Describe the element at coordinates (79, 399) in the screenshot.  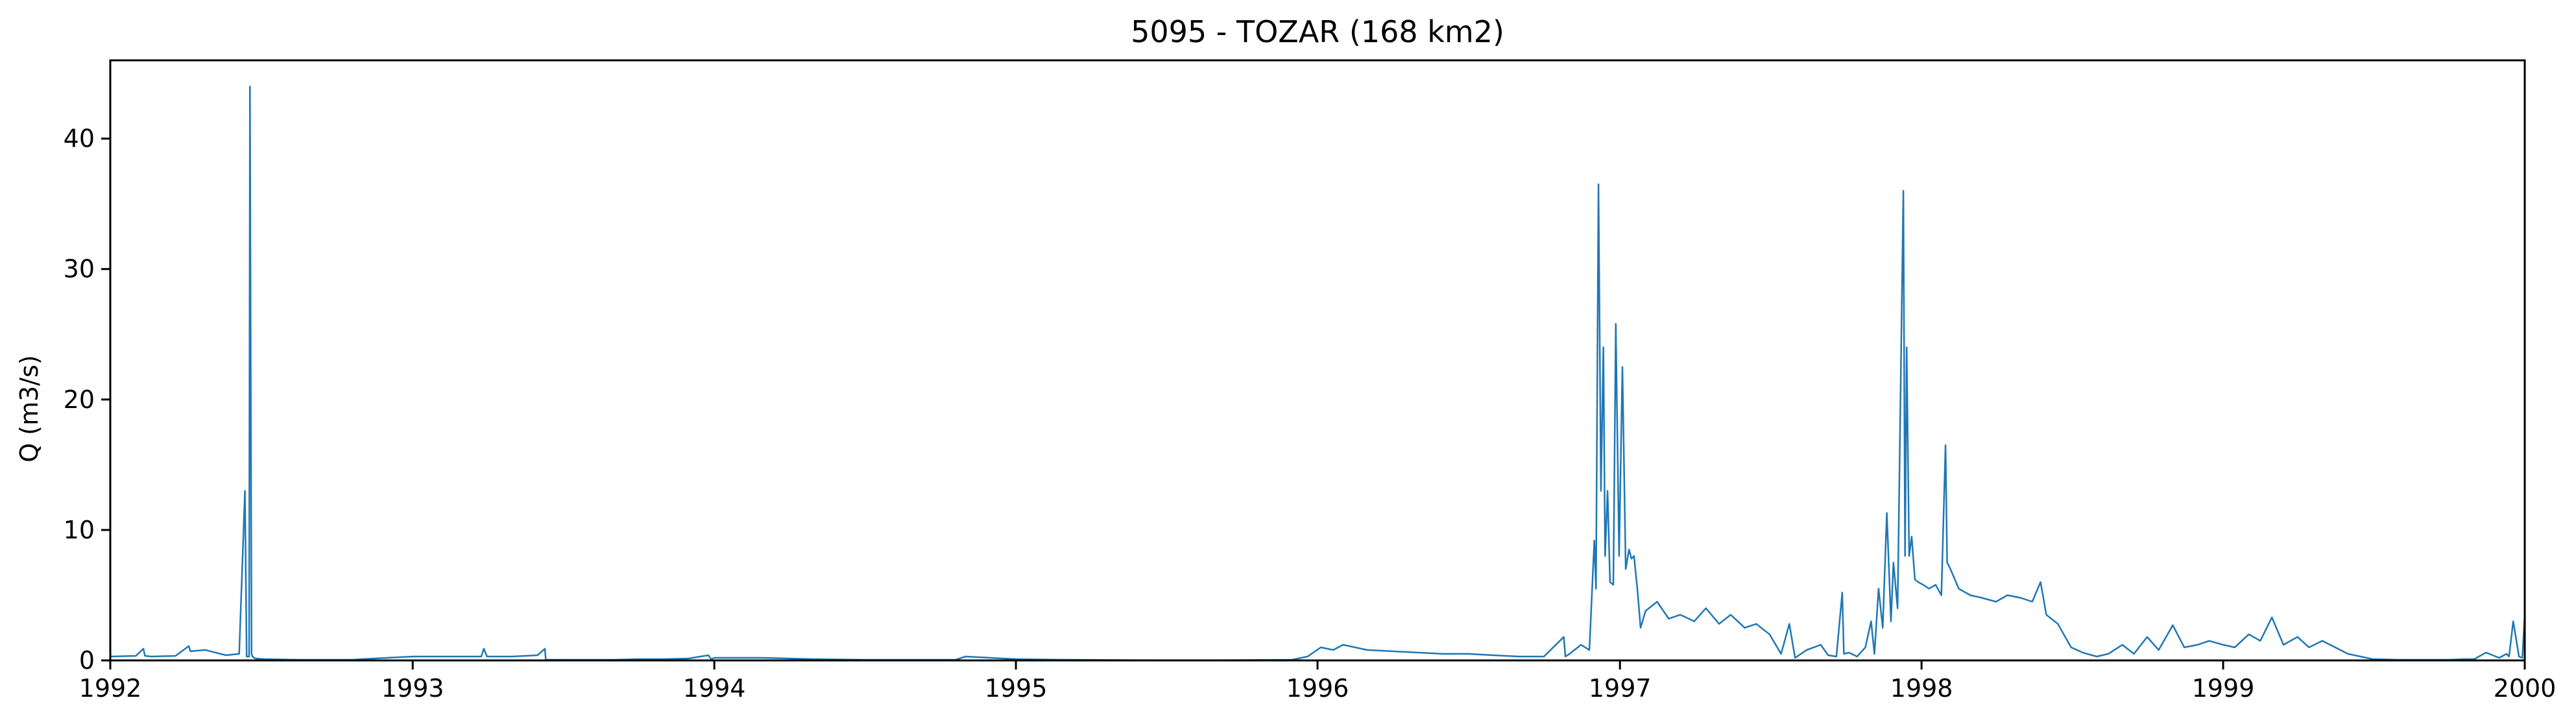
I see `y-tick-label: 20` at that location.